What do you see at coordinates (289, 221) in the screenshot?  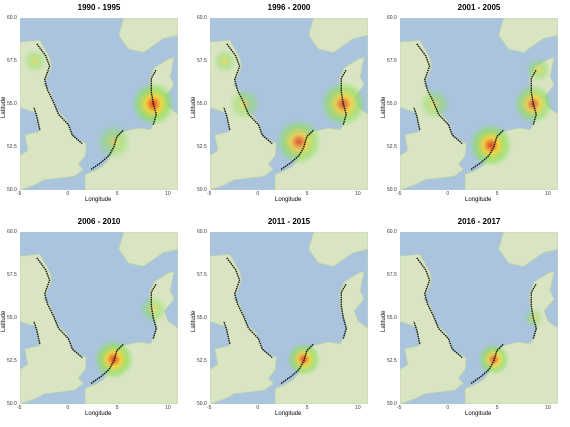 I see `panel-title: 2011 - 2015` at bounding box center [289, 221].